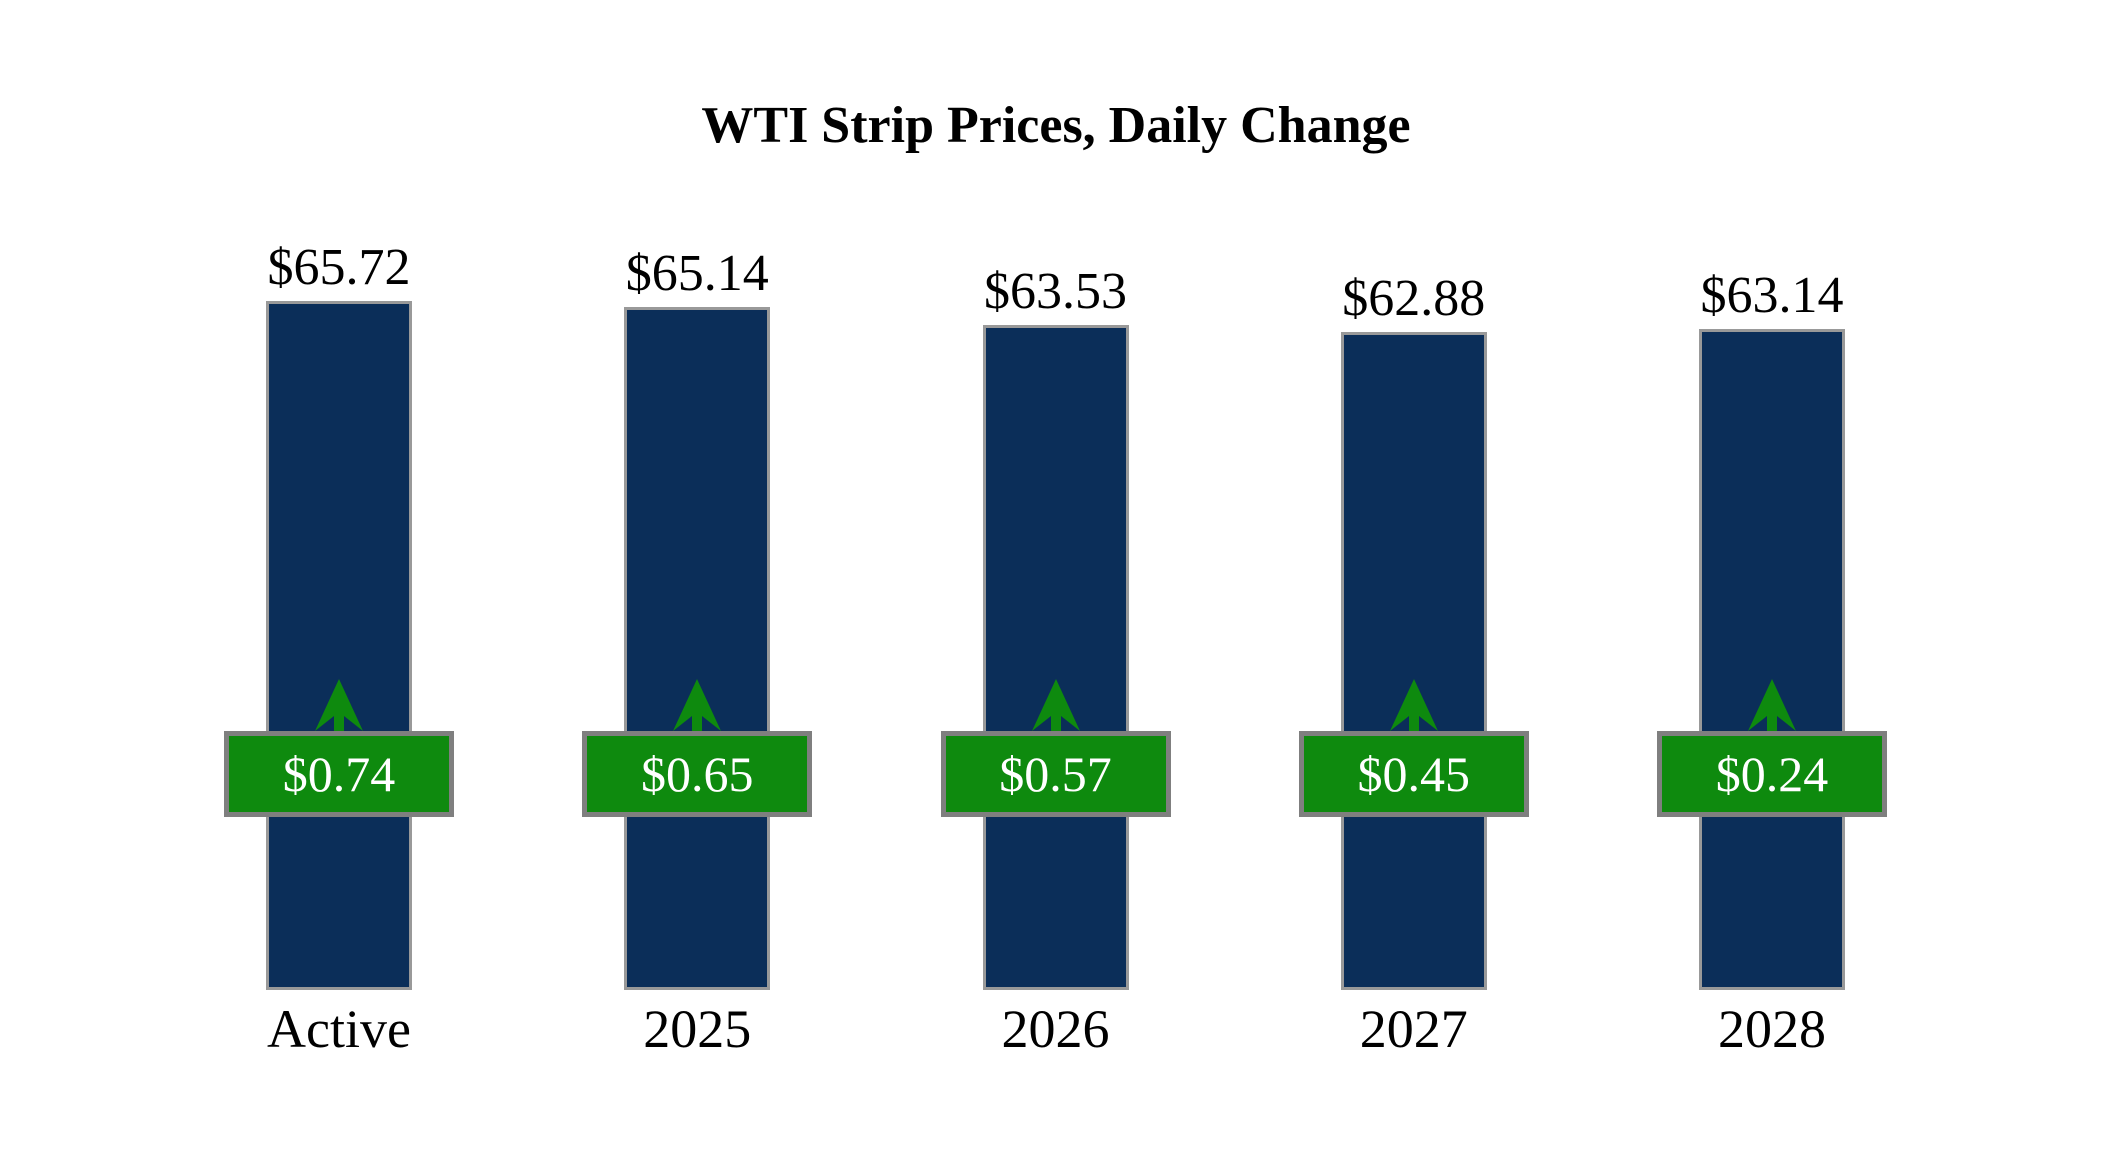 This screenshot has width=2112, height=1152. Describe the element at coordinates (1055, 291) in the screenshot. I see `price-label: $63.53` at that location.